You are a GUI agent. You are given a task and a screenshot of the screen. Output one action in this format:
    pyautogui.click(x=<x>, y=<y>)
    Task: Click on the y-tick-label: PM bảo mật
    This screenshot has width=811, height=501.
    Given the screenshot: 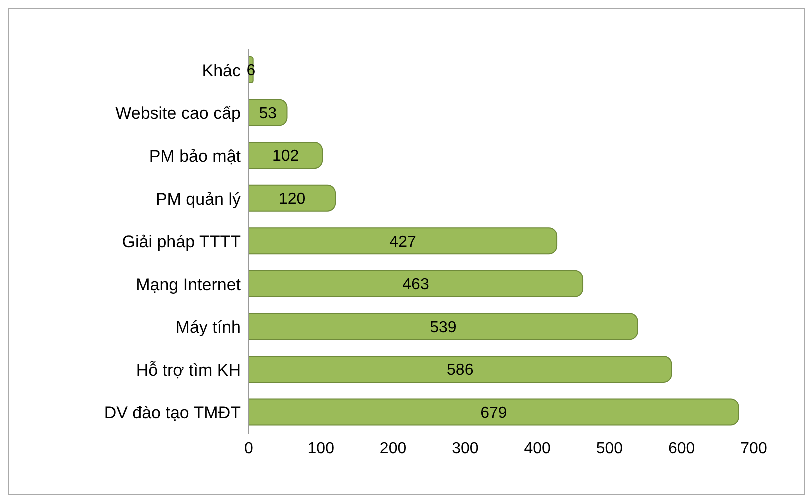 What is the action you would take?
    pyautogui.click(x=195, y=156)
    